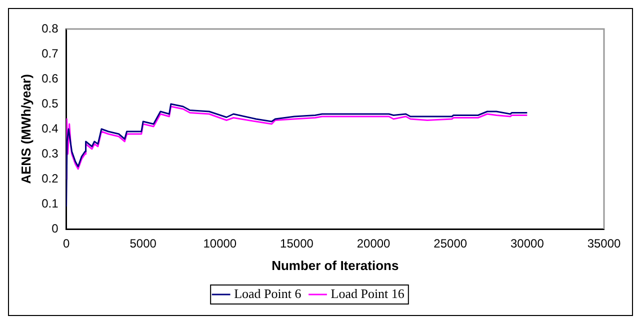 The image size is (641, 324). Describe the element at coordinates (335, 265) in the screenshot. I see `x-axis-title: Number of Iterations` at that location.